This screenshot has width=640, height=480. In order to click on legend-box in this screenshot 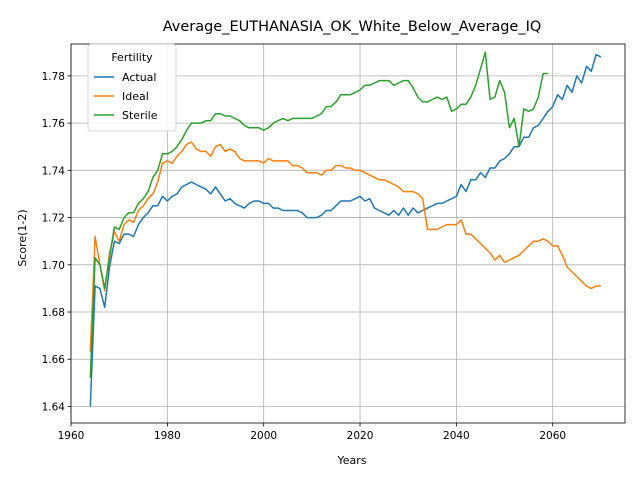, I will do `click(132, 87)`.